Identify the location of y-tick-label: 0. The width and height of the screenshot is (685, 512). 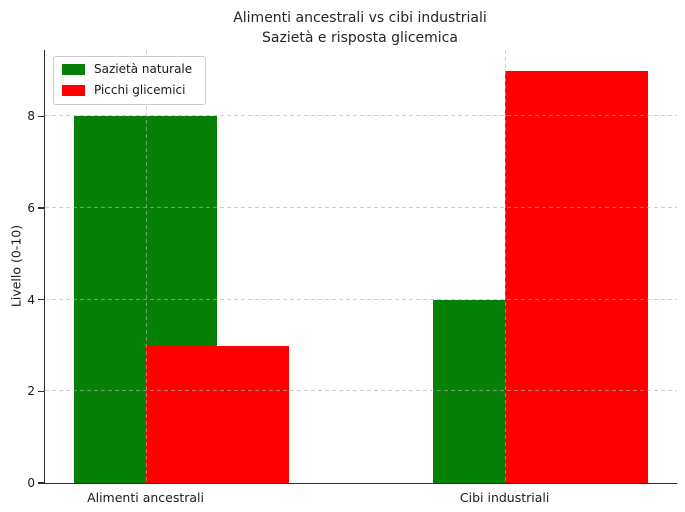
(31, 483).